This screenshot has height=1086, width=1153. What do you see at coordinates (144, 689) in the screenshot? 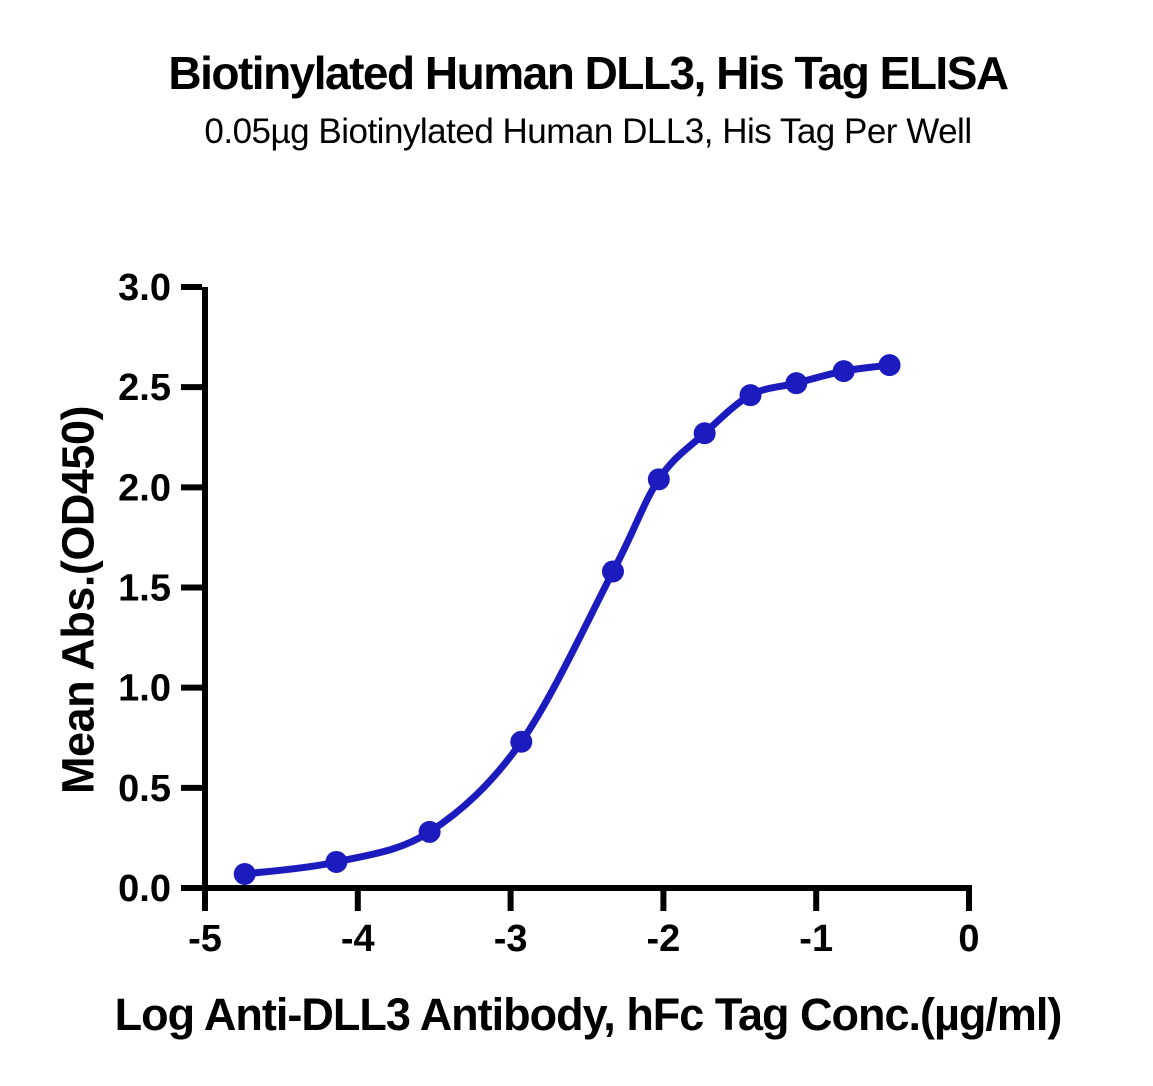
I see `y-tick-label: 1.0` at bounding box center [144, 689].